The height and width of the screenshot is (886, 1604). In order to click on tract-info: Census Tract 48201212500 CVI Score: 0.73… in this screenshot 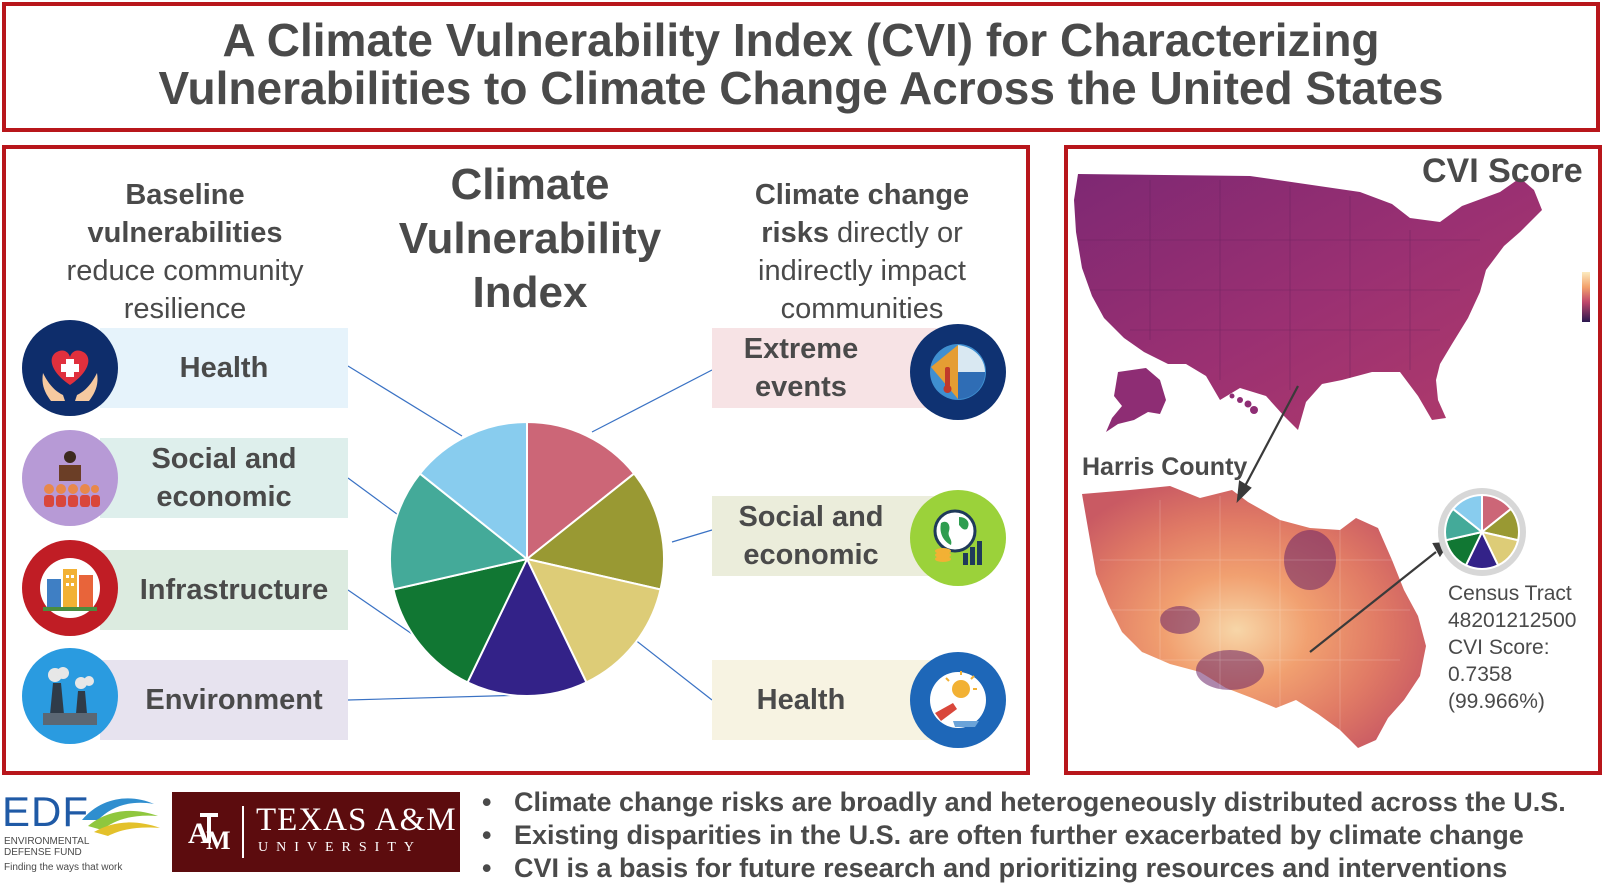, I will do `click(1512, 647)`.